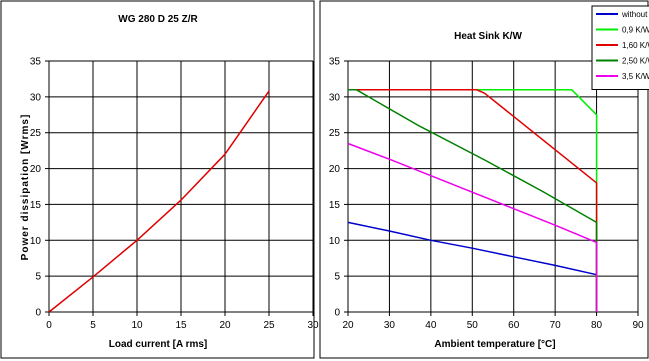  Describe the element at coordinates (313, 325) in the screenshot. I see `left-x-tick-label: 30` at that location.